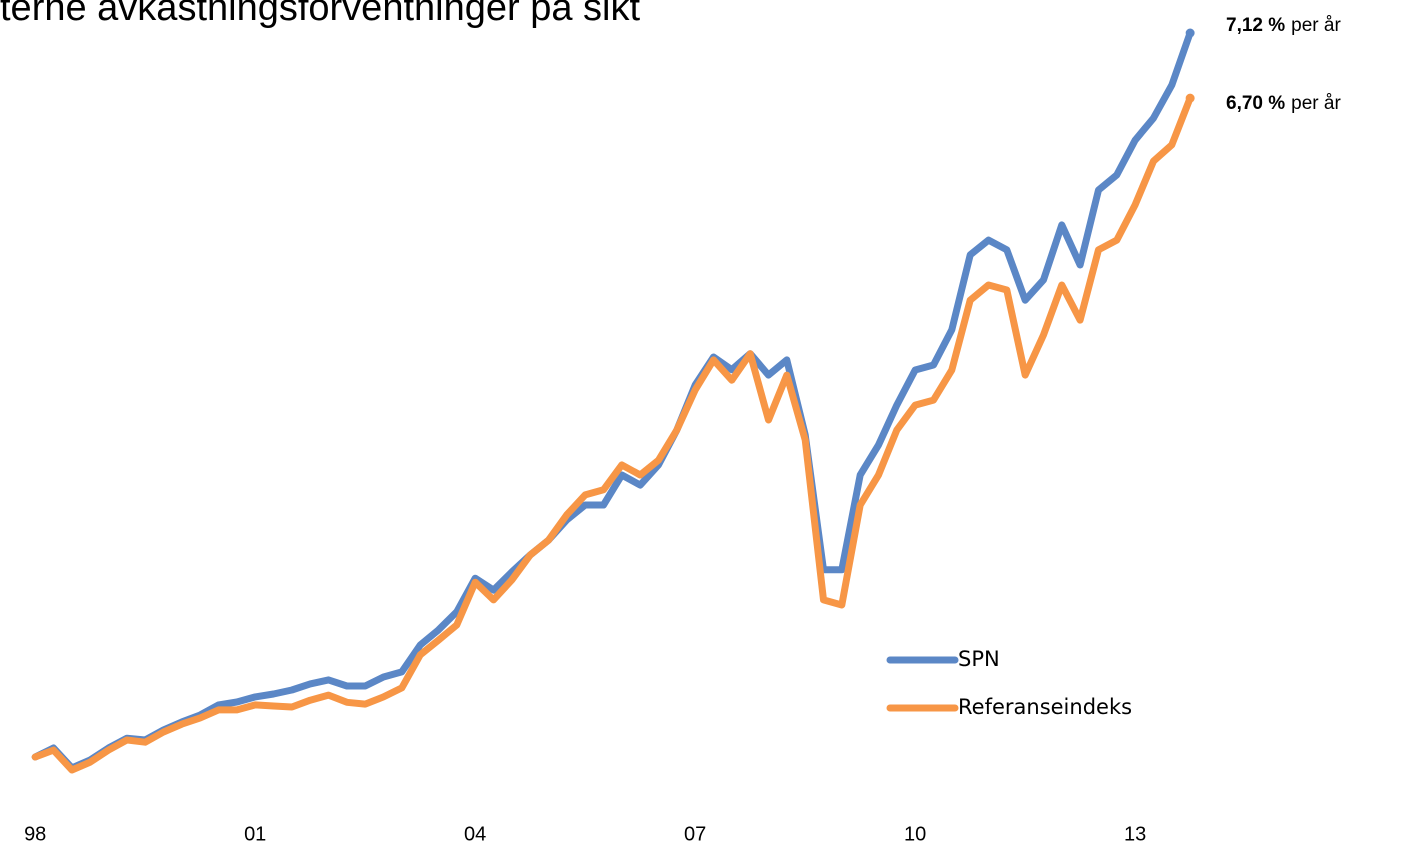 This screenshot has height=848, width=1416. I want to click on x-tick-label: 01, so click(255, 834).